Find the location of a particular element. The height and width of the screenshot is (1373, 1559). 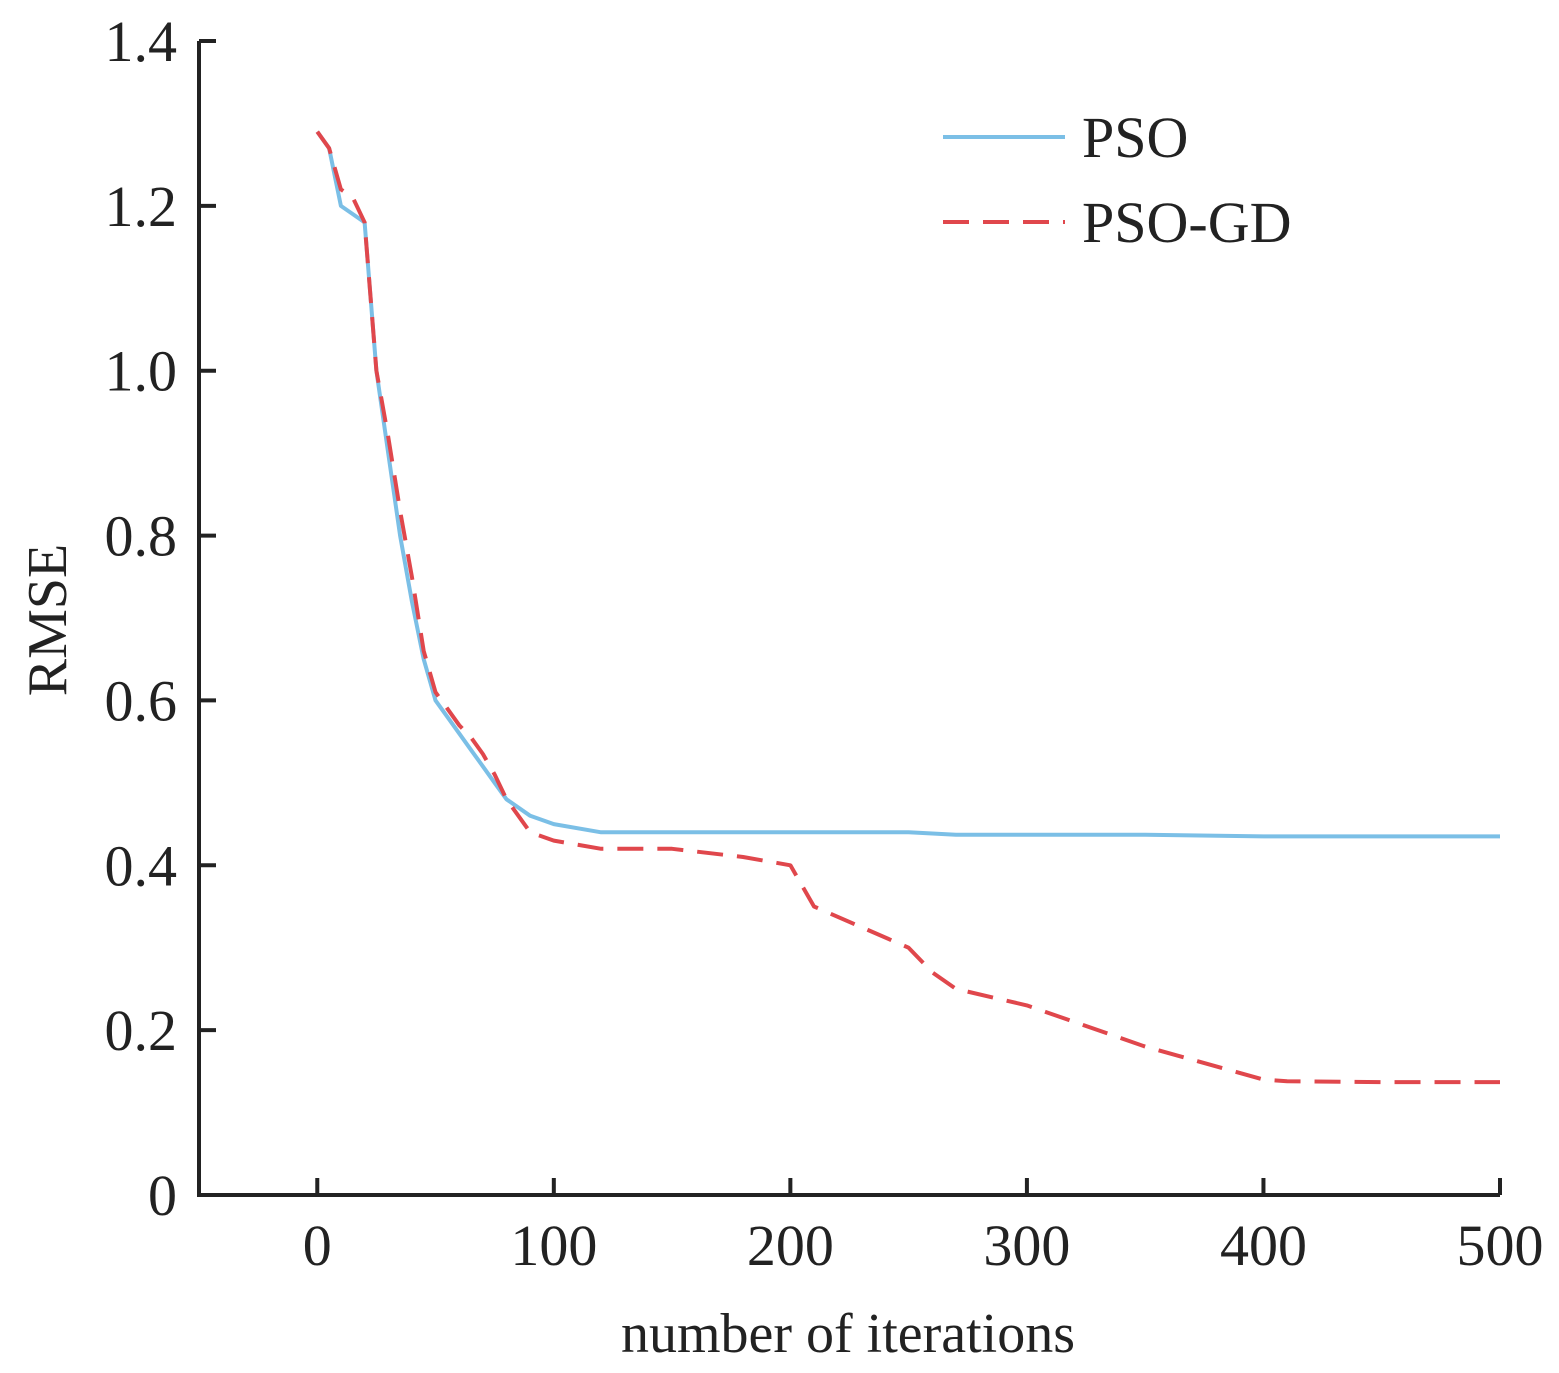

x-tick-label: 300 is located at coordinates (1026, 1245).